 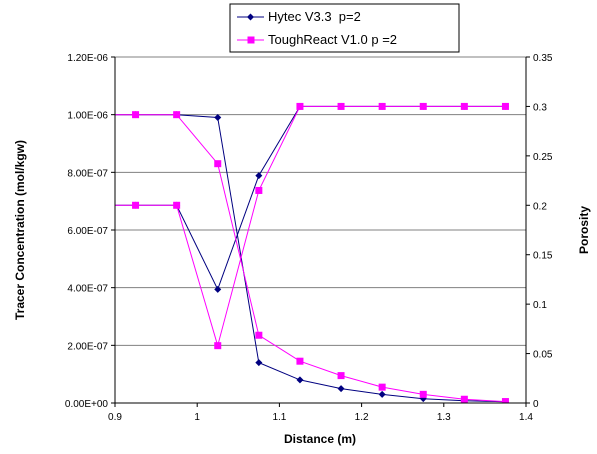 I want to click on legend: Hytec V3.3 p=2 ToughReact V1.0 p =2, so click(x=344, y=28).